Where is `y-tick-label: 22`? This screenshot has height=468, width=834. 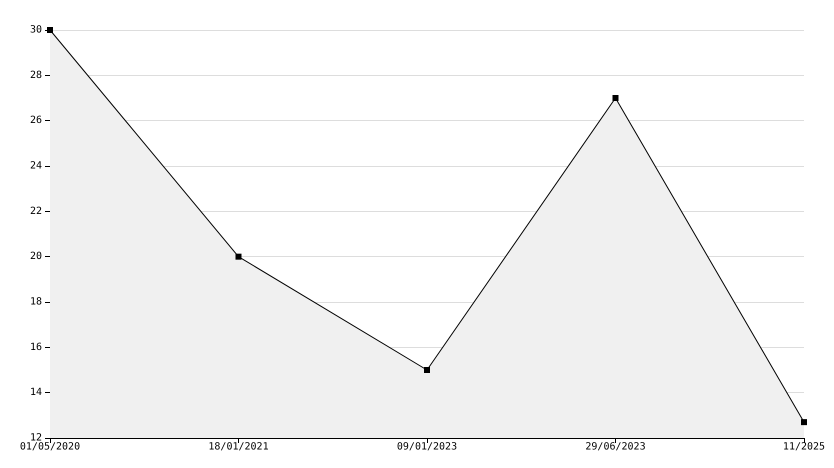
y-tick-label: 22 is located at coordinates (36, 211).